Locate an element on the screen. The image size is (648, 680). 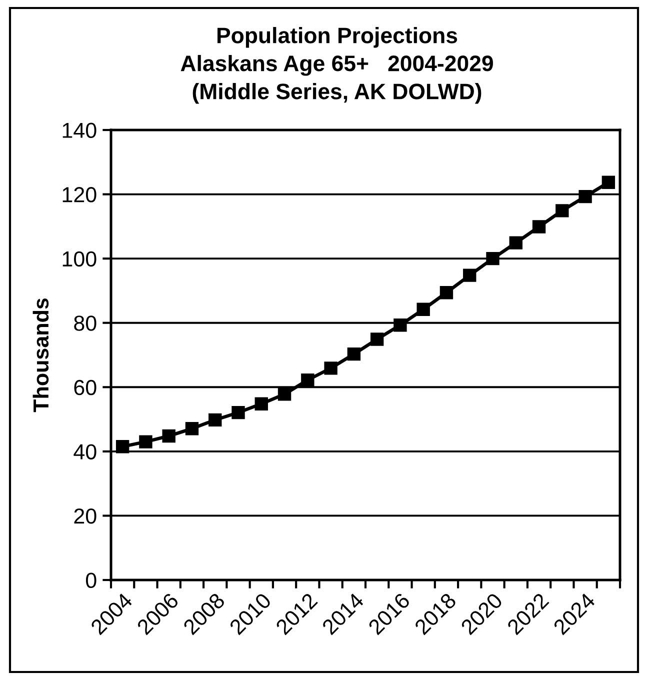
y-tick-label: 140 is located at coordinates (79, 130).